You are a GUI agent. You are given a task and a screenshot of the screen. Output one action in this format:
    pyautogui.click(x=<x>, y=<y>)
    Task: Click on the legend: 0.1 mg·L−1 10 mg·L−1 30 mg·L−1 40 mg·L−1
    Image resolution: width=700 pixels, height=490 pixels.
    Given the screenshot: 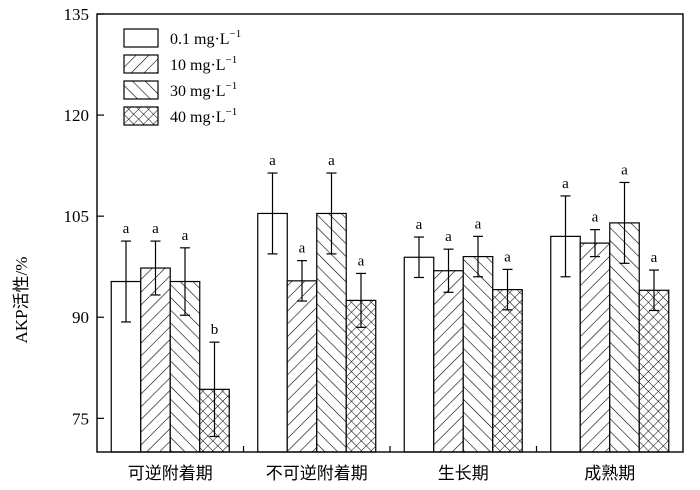 What is the action you would take?
    pyautogui.click(x=182, y=77)
    